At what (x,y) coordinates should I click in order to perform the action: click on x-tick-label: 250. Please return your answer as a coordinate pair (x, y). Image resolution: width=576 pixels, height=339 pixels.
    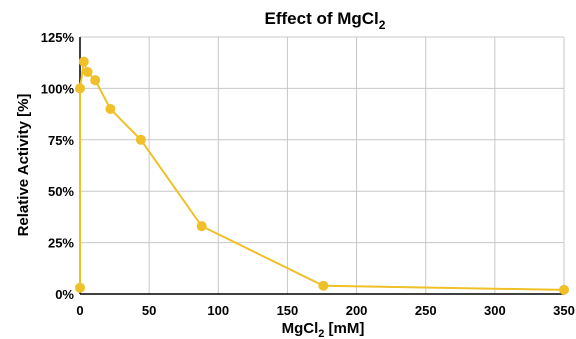
    Looking at the image, I should click on (426, 310).